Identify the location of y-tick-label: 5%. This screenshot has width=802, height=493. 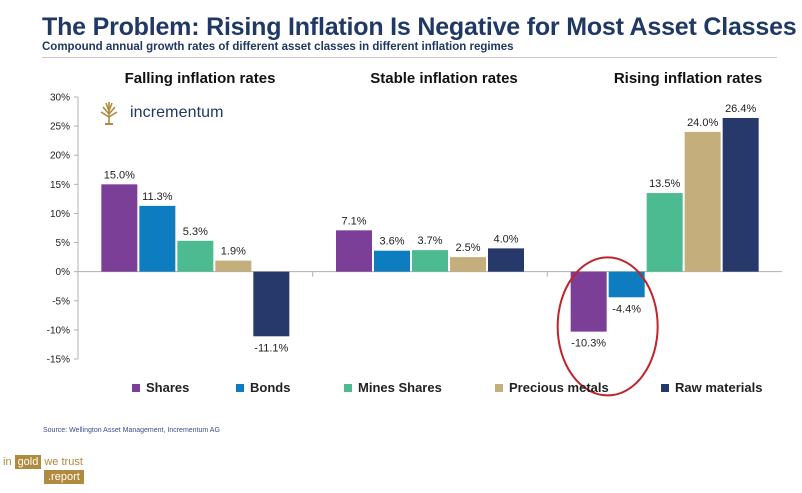
(63, 243).